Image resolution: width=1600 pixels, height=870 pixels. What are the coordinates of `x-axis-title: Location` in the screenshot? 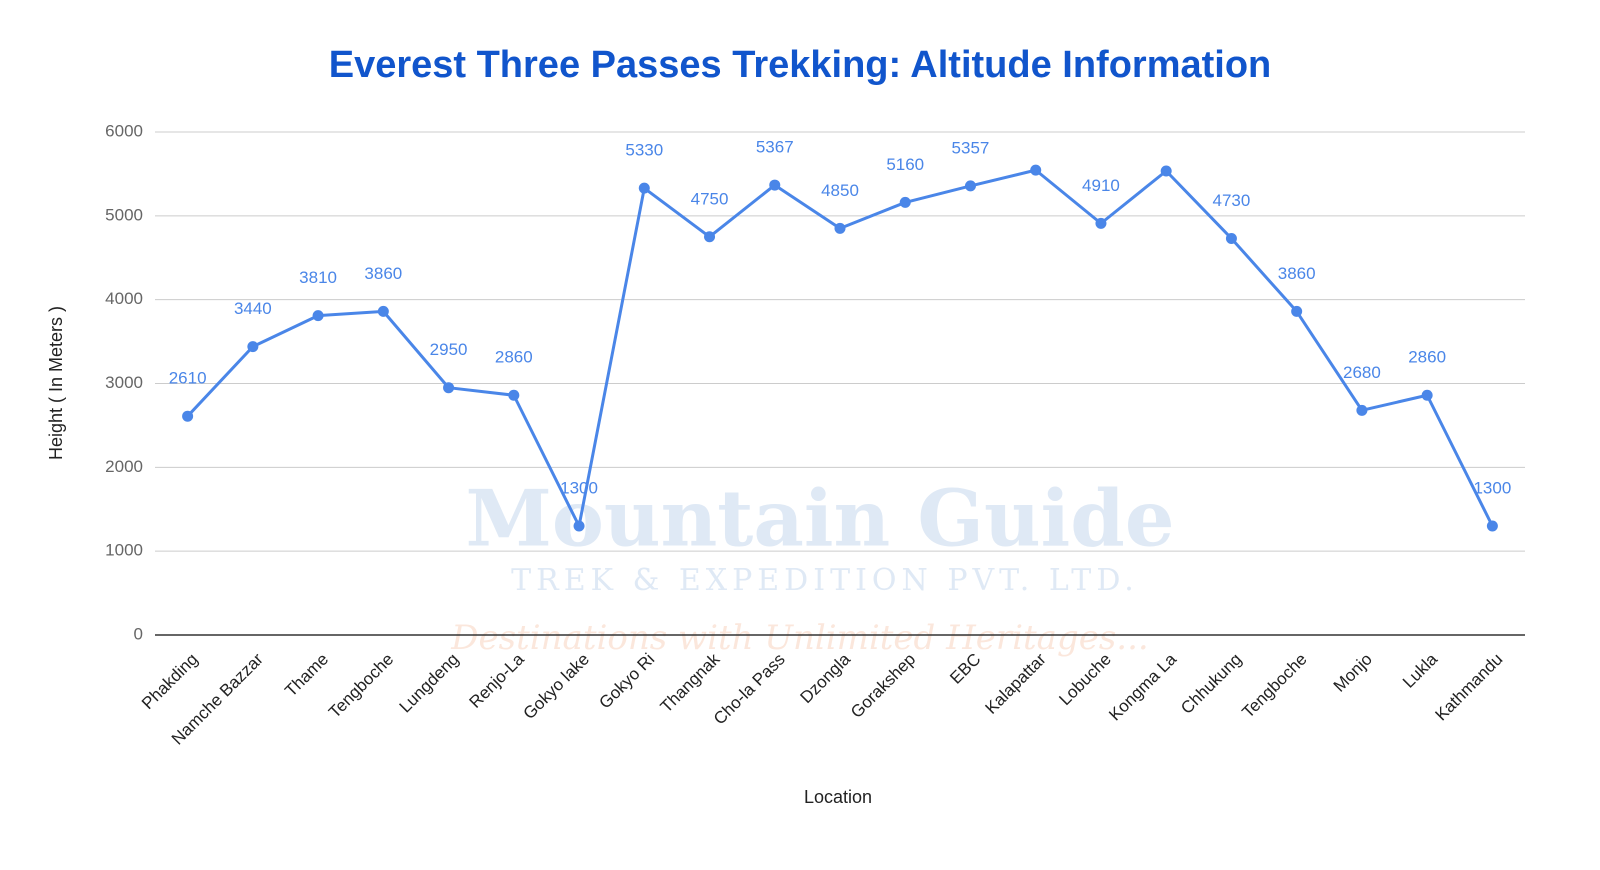 It's located at (838, 797).